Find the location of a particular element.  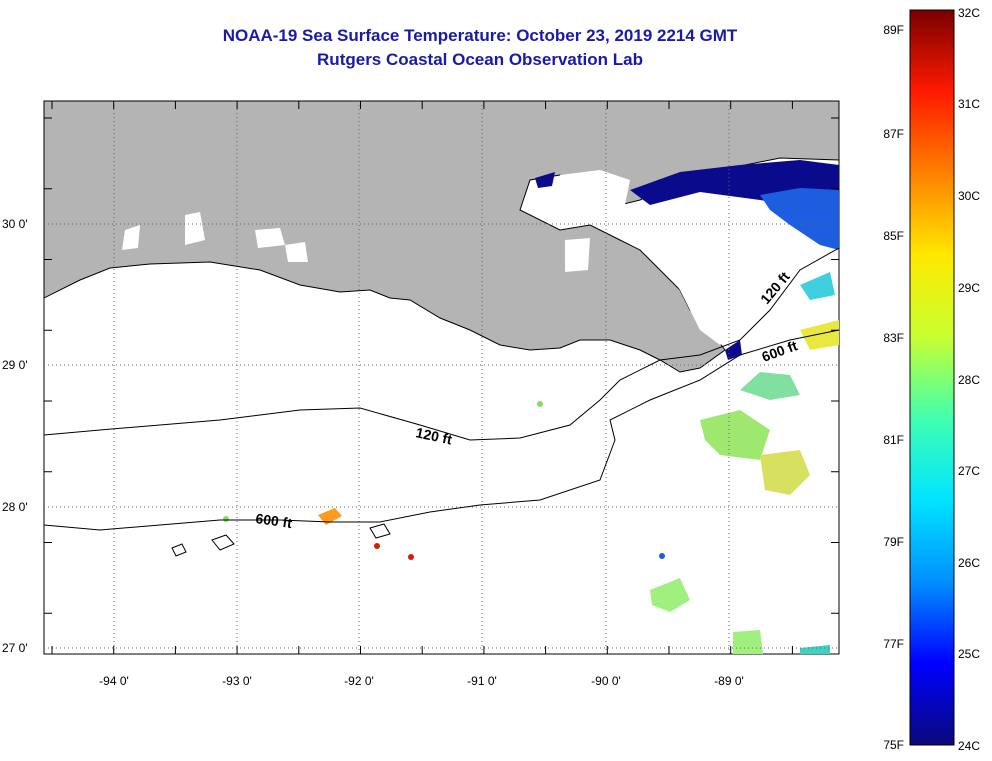

lat-label: 29 0' is located at coordinates (15, 365).